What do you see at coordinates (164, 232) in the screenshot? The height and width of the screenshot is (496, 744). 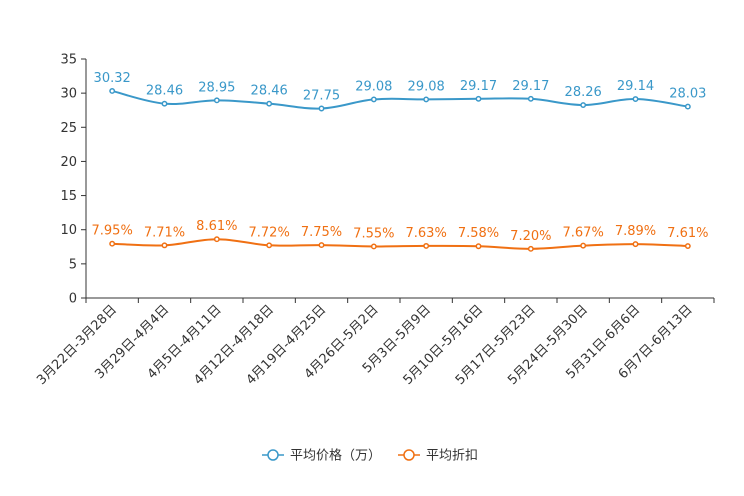 I see `data-label: 7.71%` at bounding box center [164, 232].